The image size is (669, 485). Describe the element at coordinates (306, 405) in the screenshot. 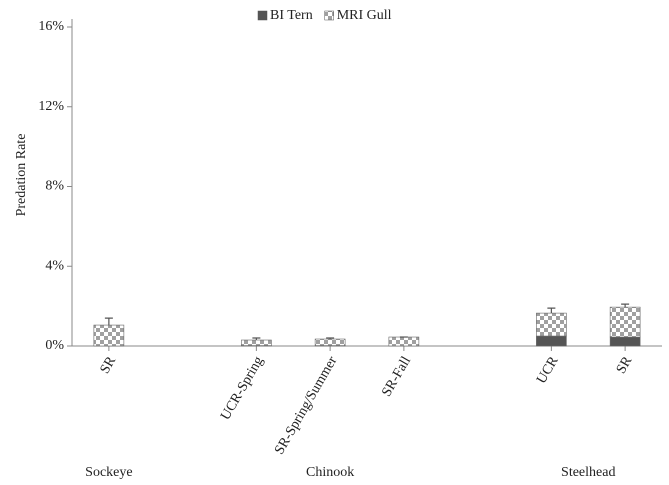

I see `x-tick-label: SR-Spring/Summer` at that location.